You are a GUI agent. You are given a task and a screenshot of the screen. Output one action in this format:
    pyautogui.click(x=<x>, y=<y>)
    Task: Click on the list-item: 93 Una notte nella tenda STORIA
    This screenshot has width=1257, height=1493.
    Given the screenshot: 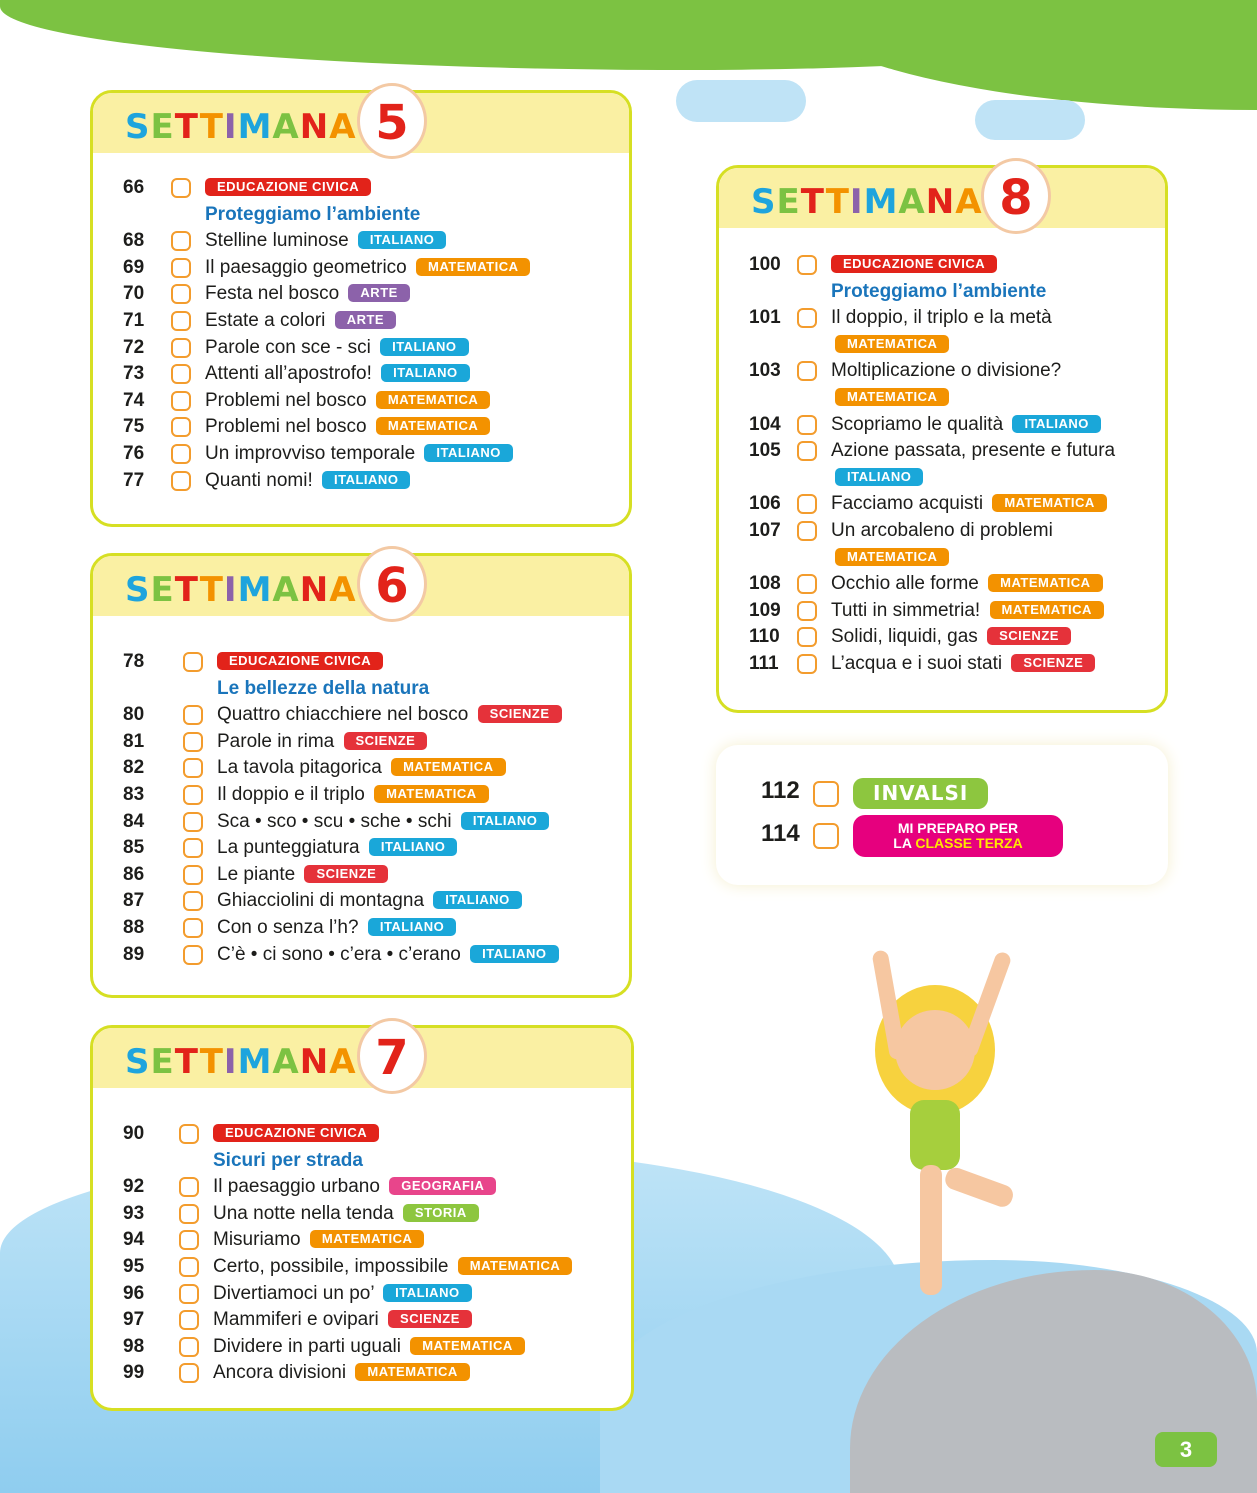 What is the action you would take?
    pyautogui.click(x=347, y=1214)
    